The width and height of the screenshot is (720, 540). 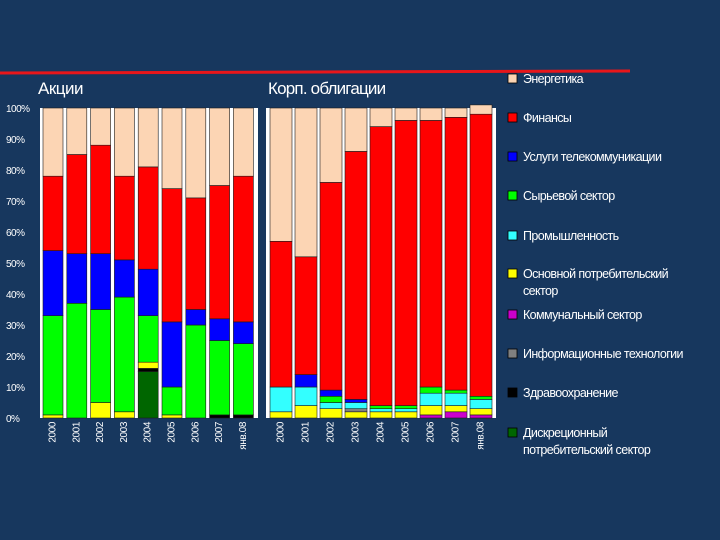 I want to click on stocks-x-tick-label: 2004, so click(x=148, y=431).